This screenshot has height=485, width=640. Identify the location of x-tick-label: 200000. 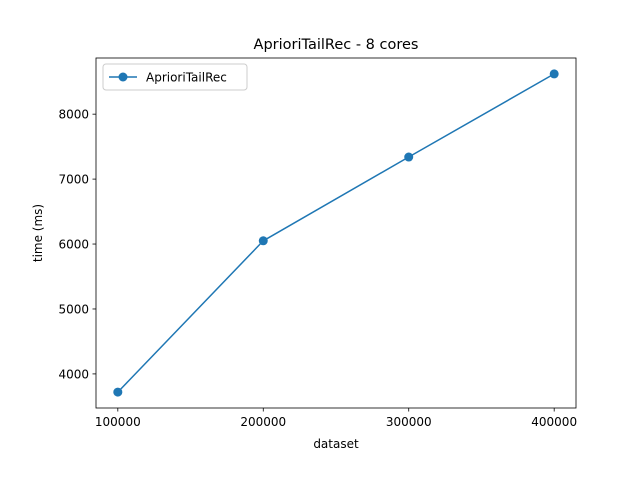
(263, 422).